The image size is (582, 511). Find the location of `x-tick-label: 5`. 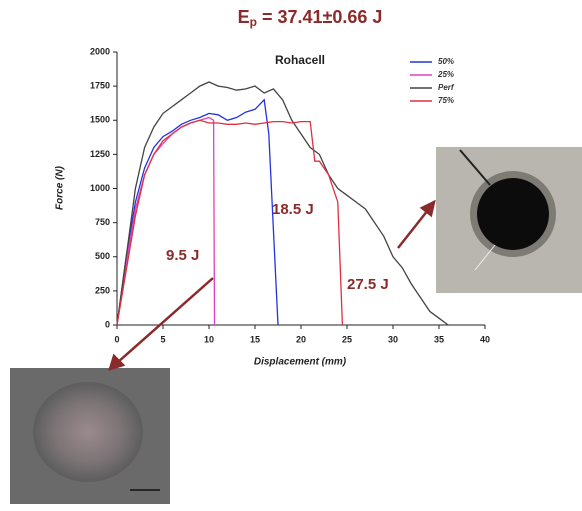

x-tick-label: 5 is located at coordinates (162, 339).